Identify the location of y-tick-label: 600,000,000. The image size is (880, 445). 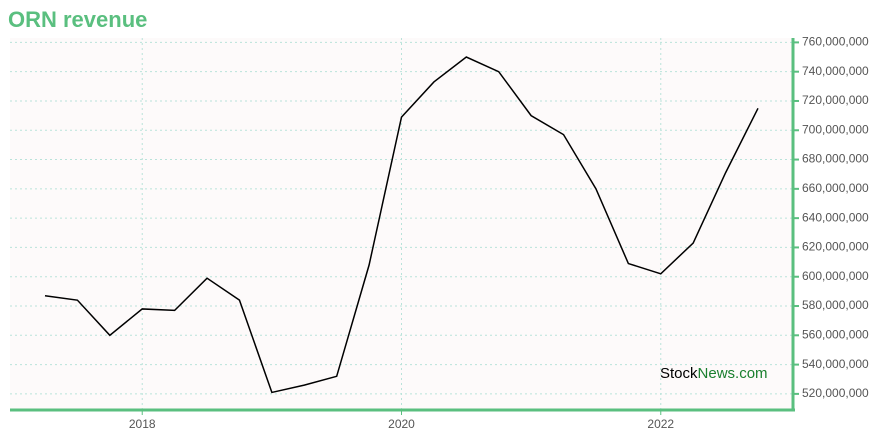
(835, 276).